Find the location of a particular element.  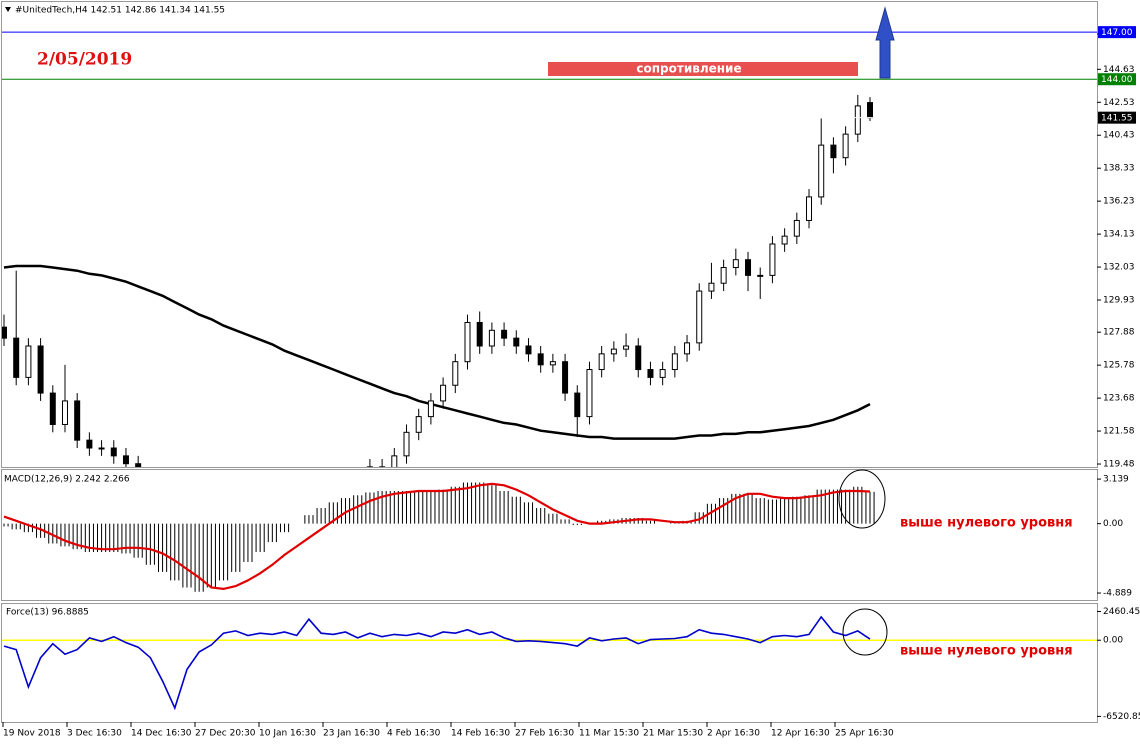

macd-circle is located at coordinates (862, 499).